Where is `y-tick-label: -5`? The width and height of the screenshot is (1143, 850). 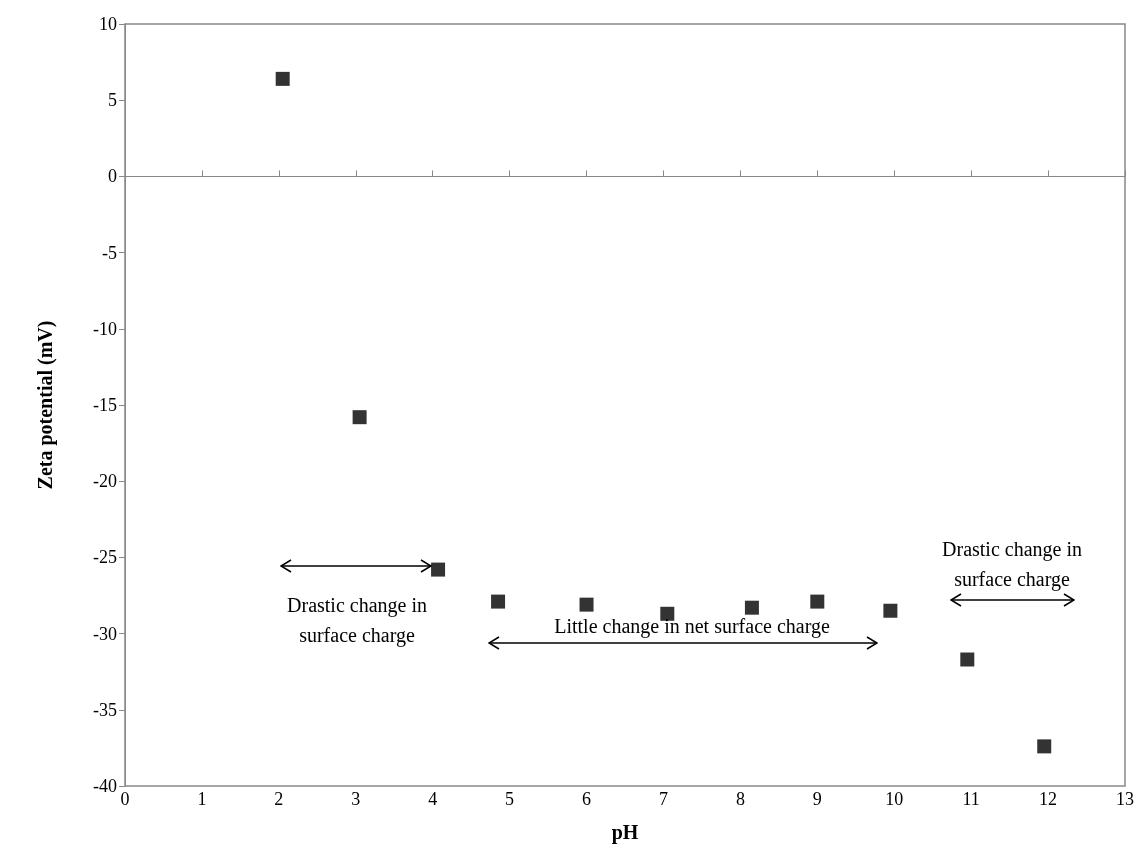
y-tick-label: -5 is located at coordinates (109, 252).